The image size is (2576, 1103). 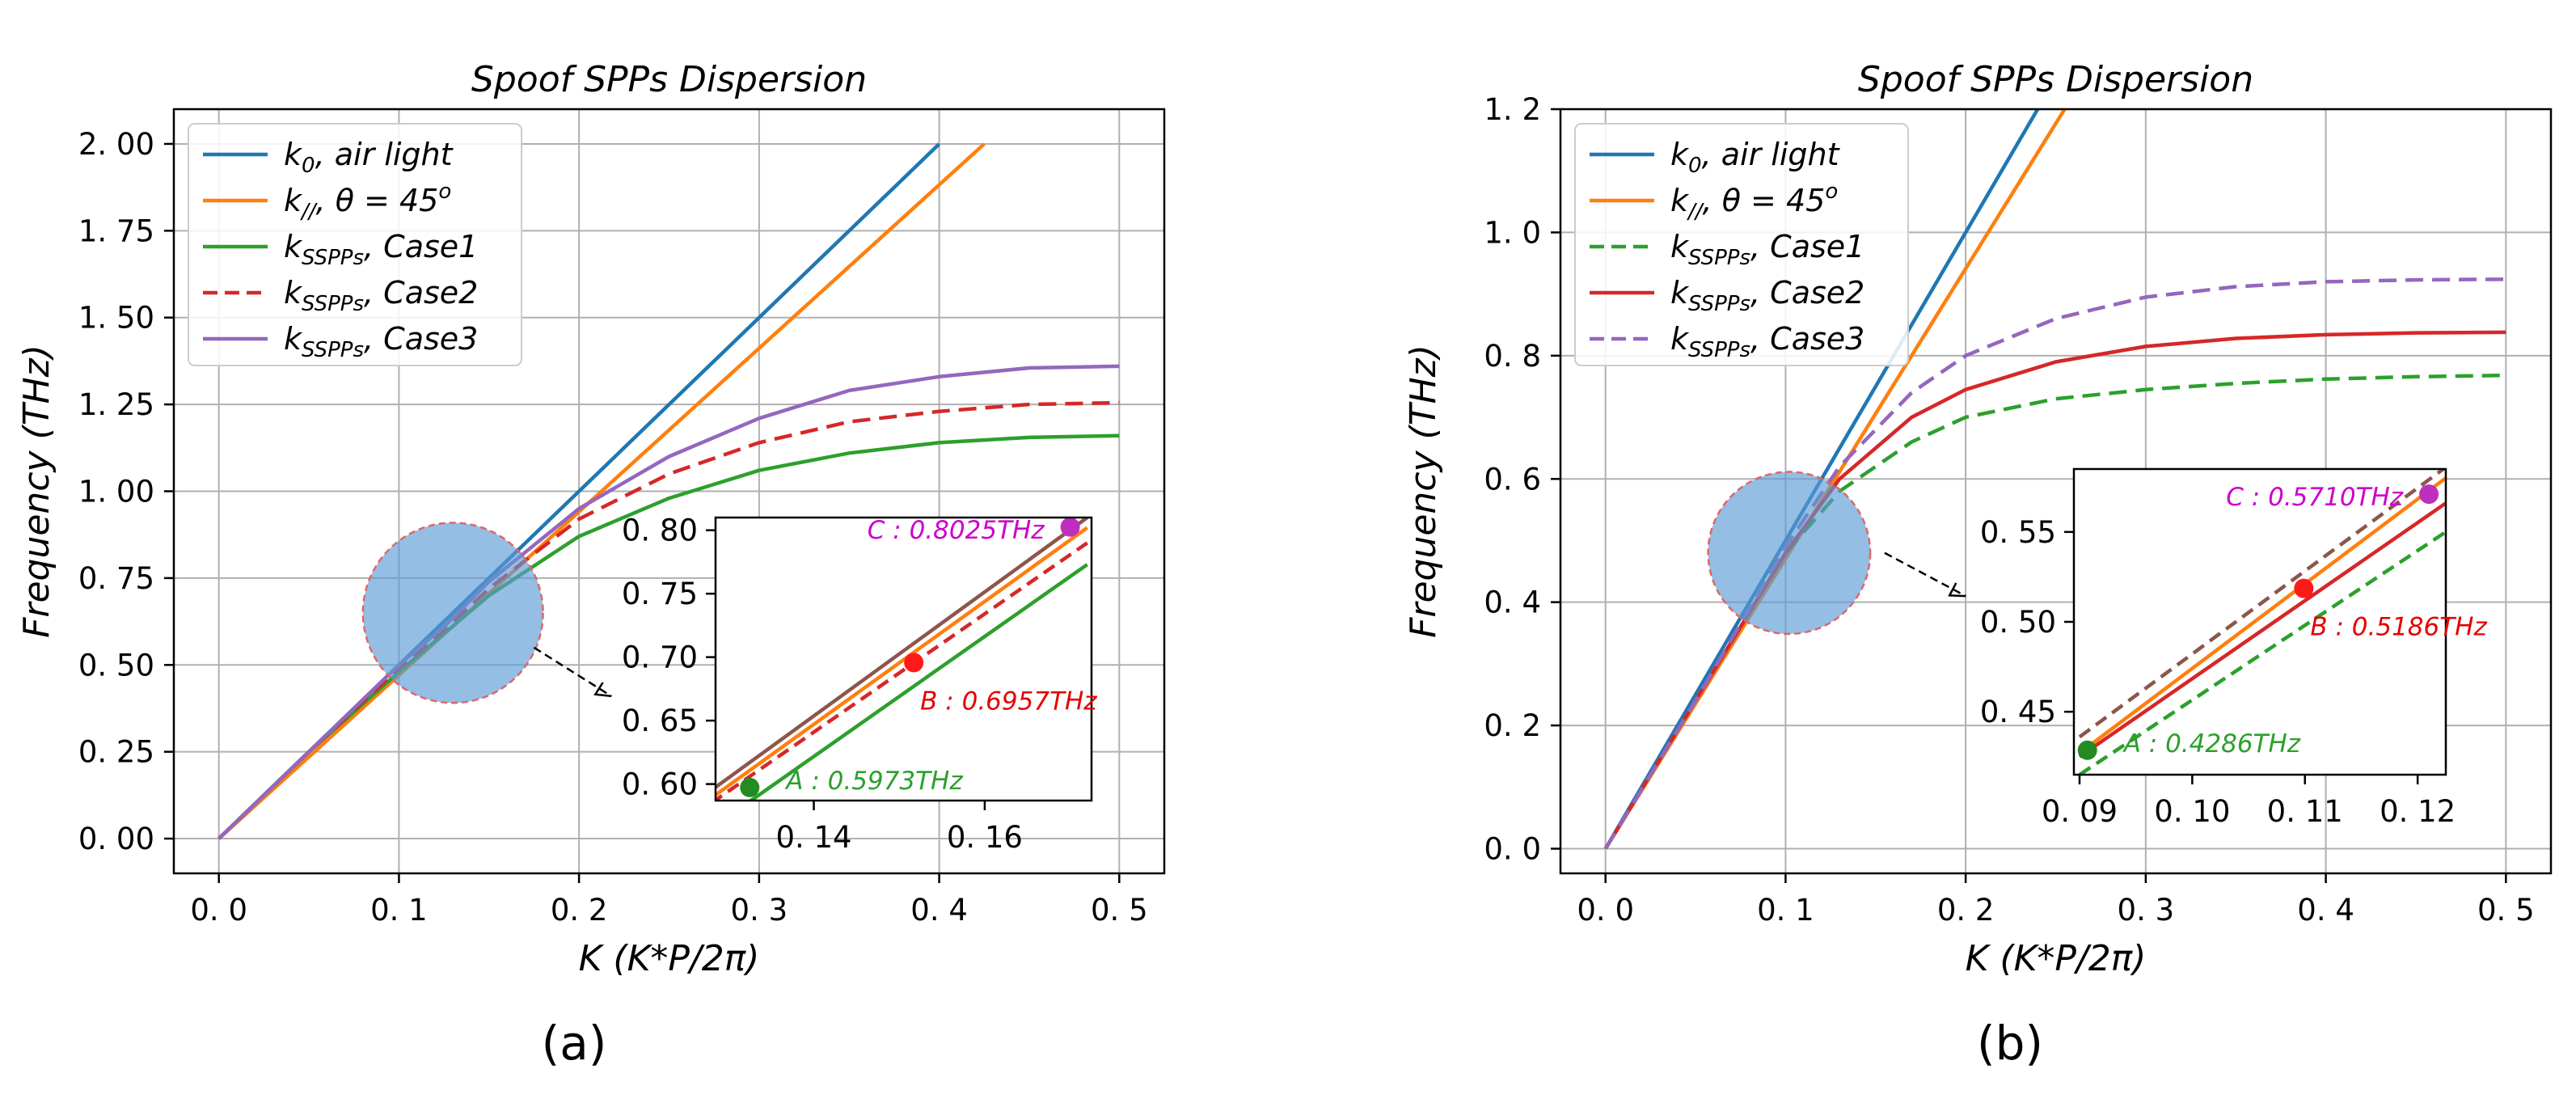 I want to click on inset-y-tick-label: 0. 50, so click(x=2018, y=622).